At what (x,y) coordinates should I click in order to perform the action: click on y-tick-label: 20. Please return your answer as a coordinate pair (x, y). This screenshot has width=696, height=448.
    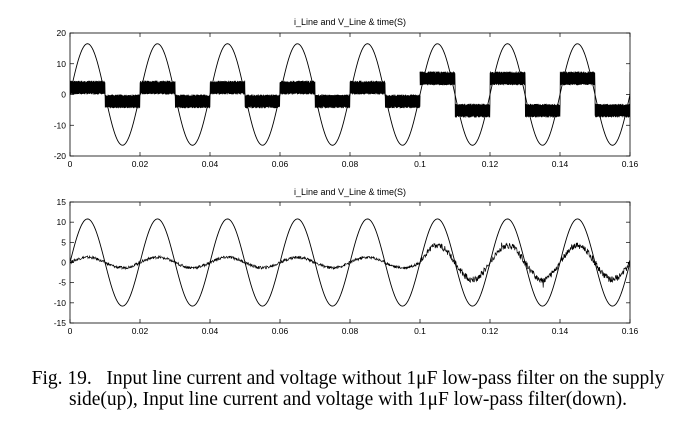
    Looking at the image, I should click on (62, 33).